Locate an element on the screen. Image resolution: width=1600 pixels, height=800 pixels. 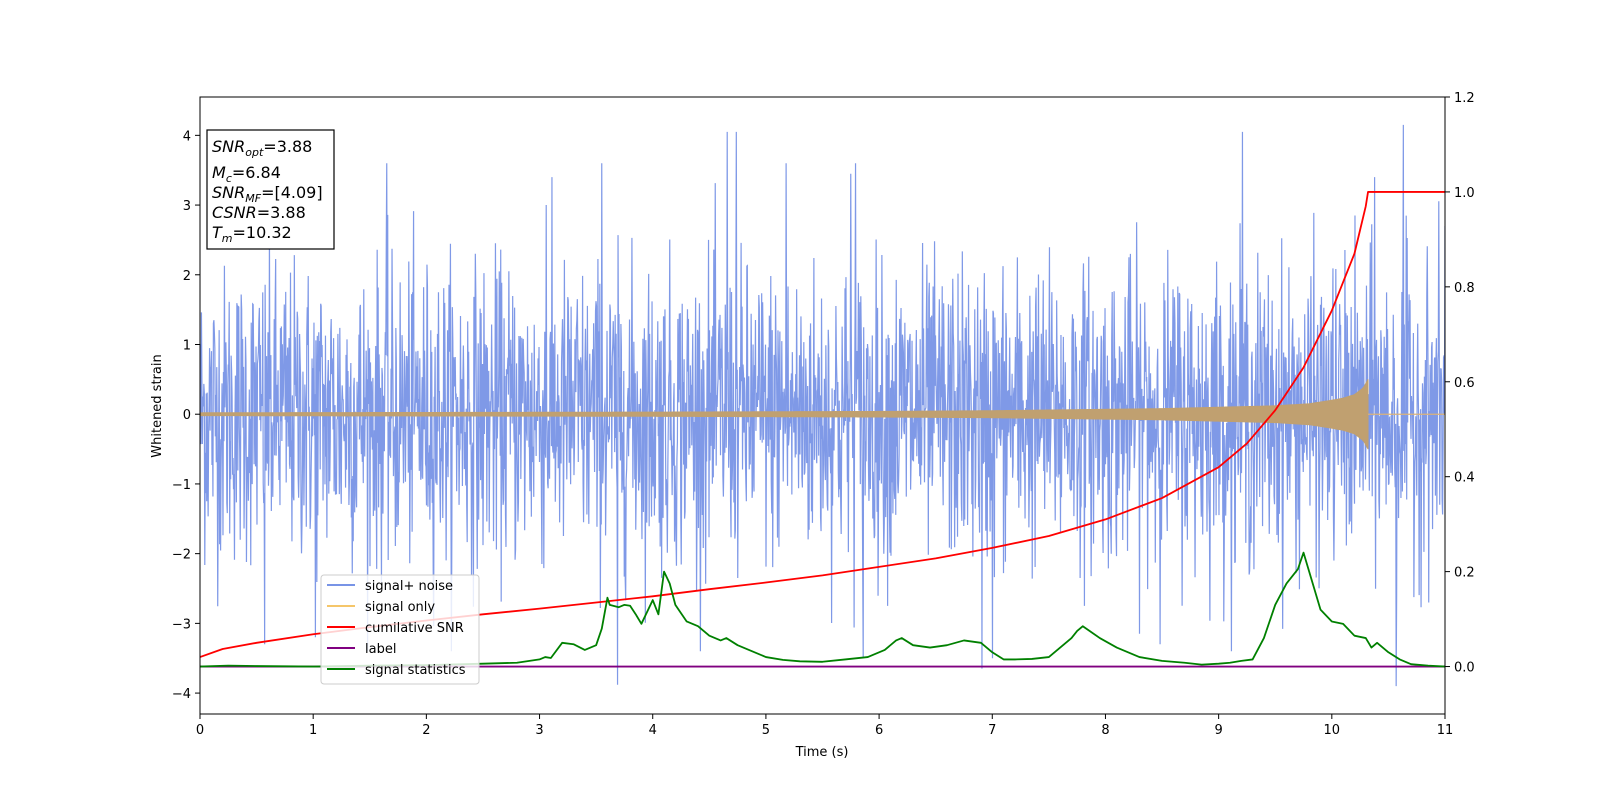
y-left-tick-label: −4 is located at coordinates (181, 694).